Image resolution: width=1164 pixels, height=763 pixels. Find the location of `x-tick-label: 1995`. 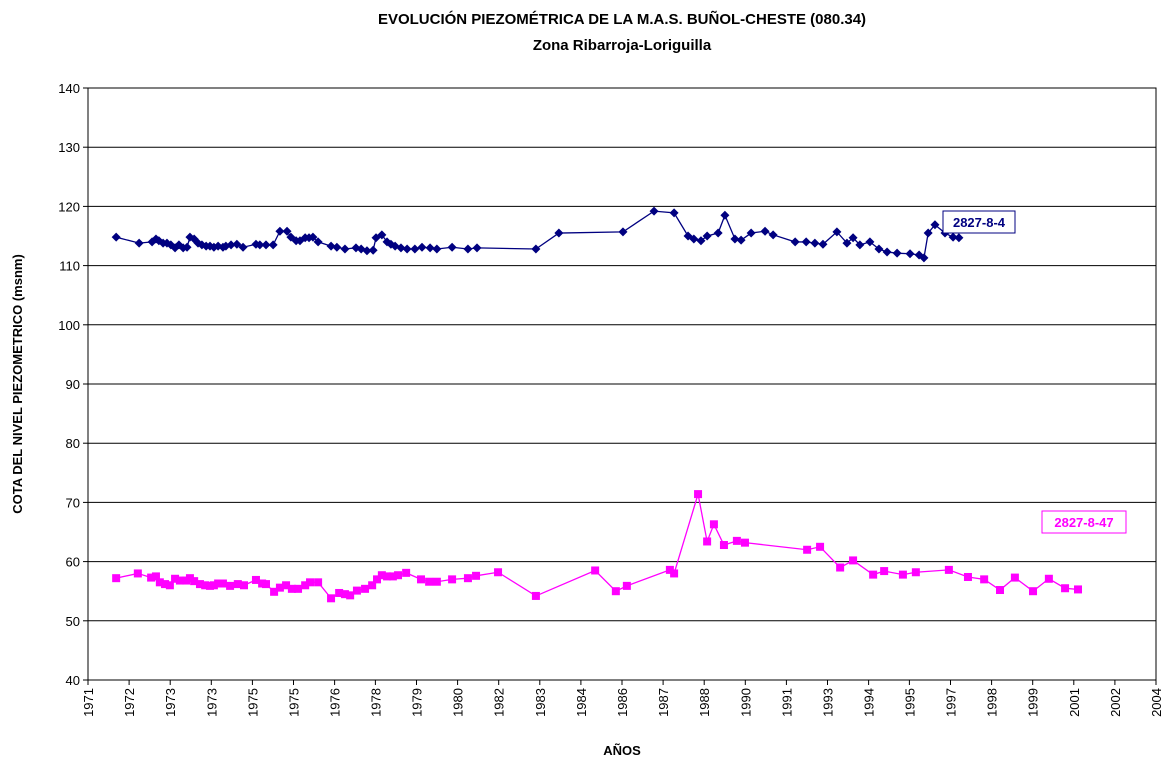

x-tick-label: 1995 is located at coordinates (909, 702).